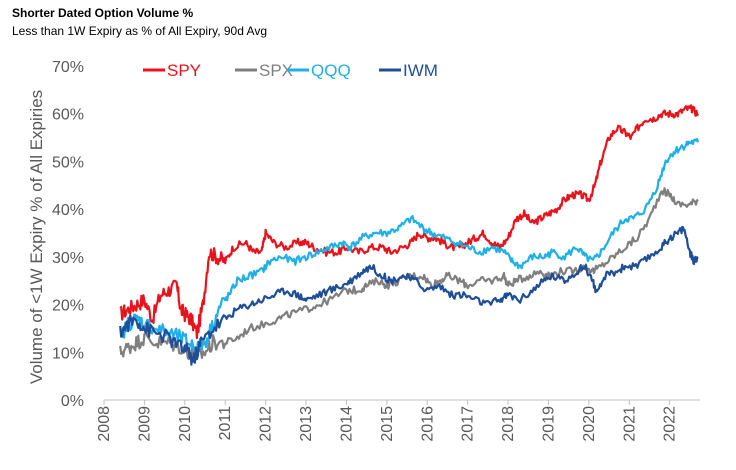  Describe the element at coordinates (68, 258) in the screenshot. I see `y-tick-label: 30%` at that location.